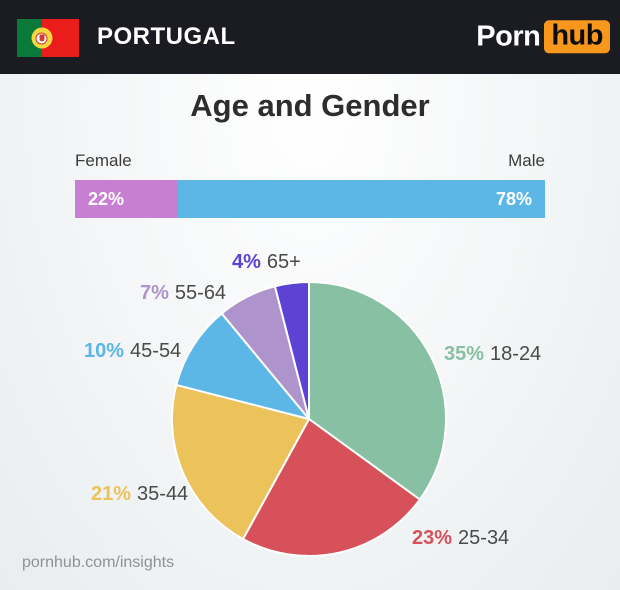 Image resolution: width=620 pixels, height=590 pixels. I want to click on male-percent: 78%, so click(513, 198).